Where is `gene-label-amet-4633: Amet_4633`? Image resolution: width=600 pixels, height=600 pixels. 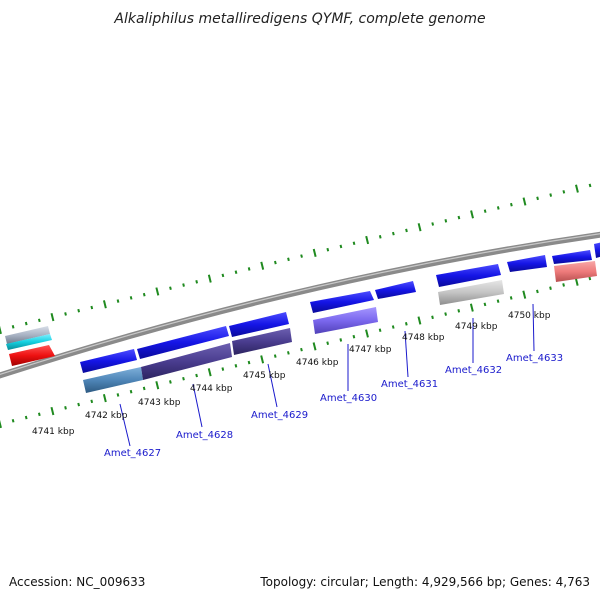 gene-label-amet-4633: Amet_4633 is located at coordinates (534, 358).